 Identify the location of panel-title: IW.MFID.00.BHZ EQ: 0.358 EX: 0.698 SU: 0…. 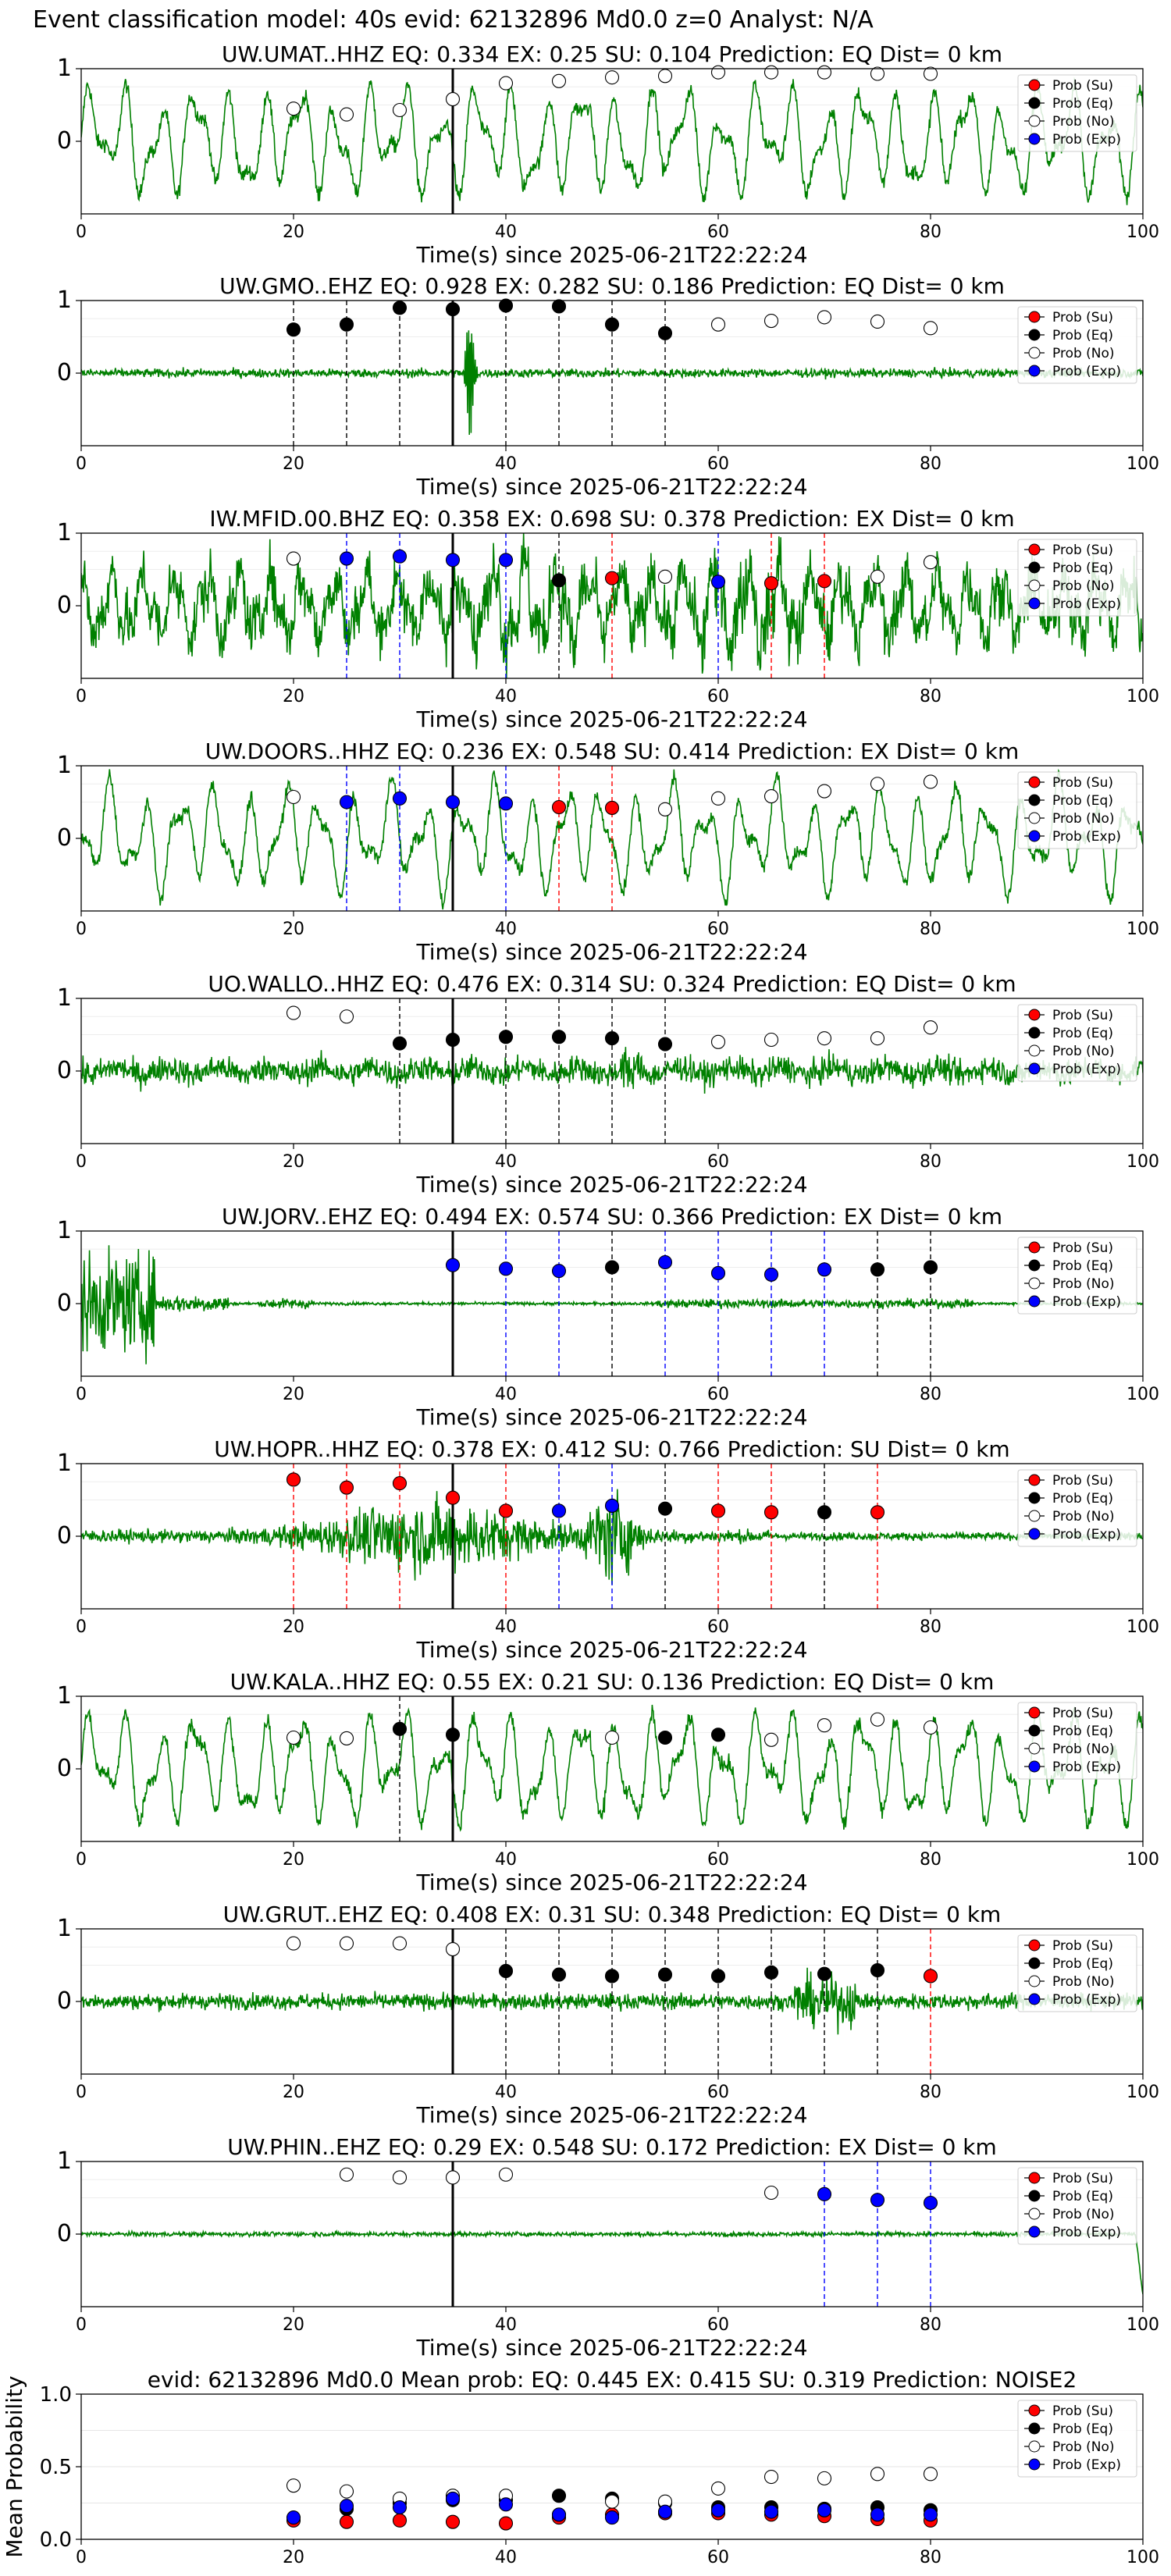
(611, 519).